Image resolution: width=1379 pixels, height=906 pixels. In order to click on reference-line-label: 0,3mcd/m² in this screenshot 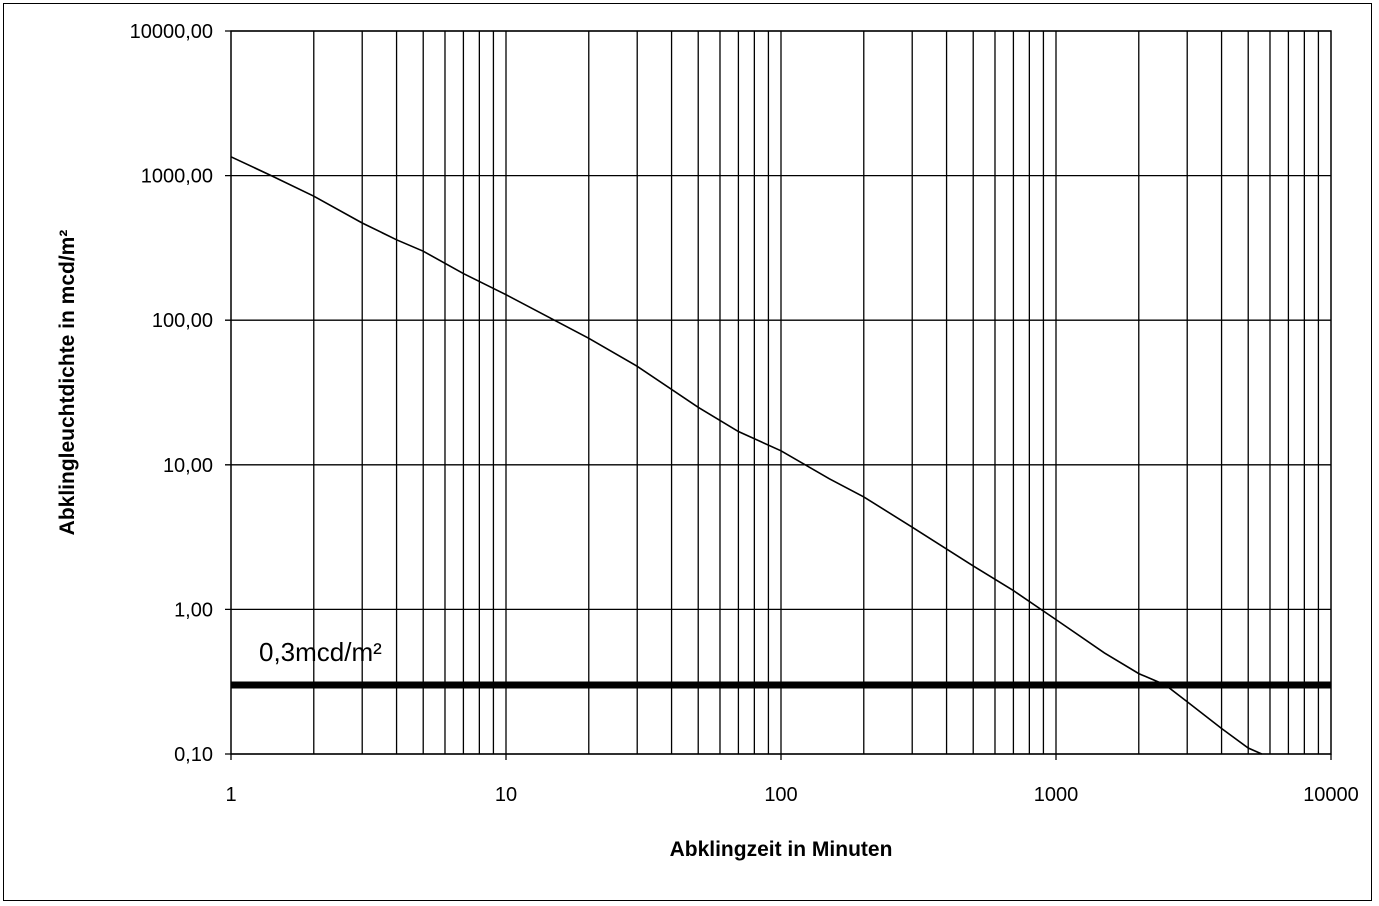, I will do `click(320, 652)`.